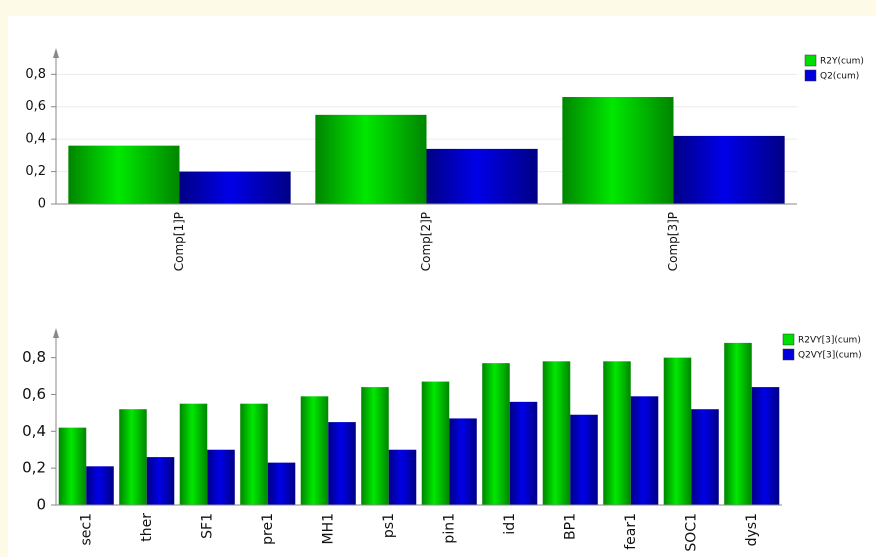 The width and height of the screenshot is (876, 557). I want to click on legend-label: Q2(cum), so click(839, 77).